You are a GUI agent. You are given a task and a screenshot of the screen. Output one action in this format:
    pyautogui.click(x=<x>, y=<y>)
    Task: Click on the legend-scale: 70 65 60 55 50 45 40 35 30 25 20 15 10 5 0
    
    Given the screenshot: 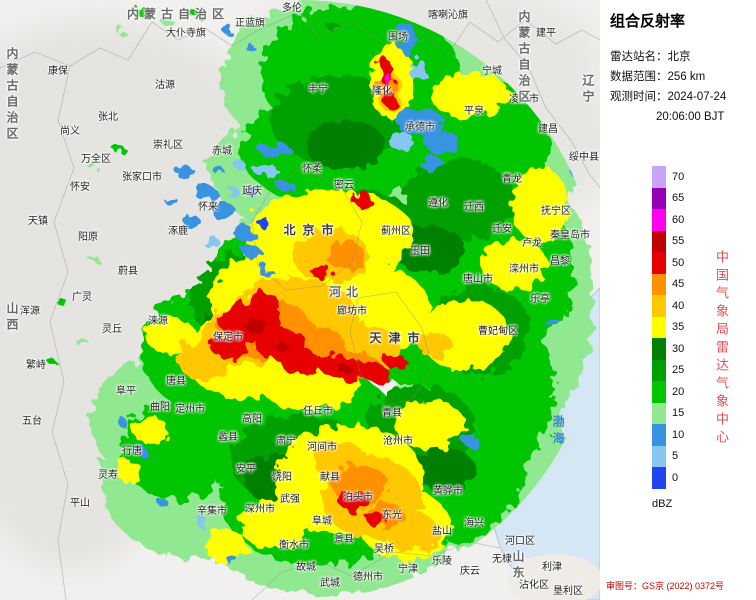 What is the action you would take?
    pyautogui.click(x=668, y=327)
    